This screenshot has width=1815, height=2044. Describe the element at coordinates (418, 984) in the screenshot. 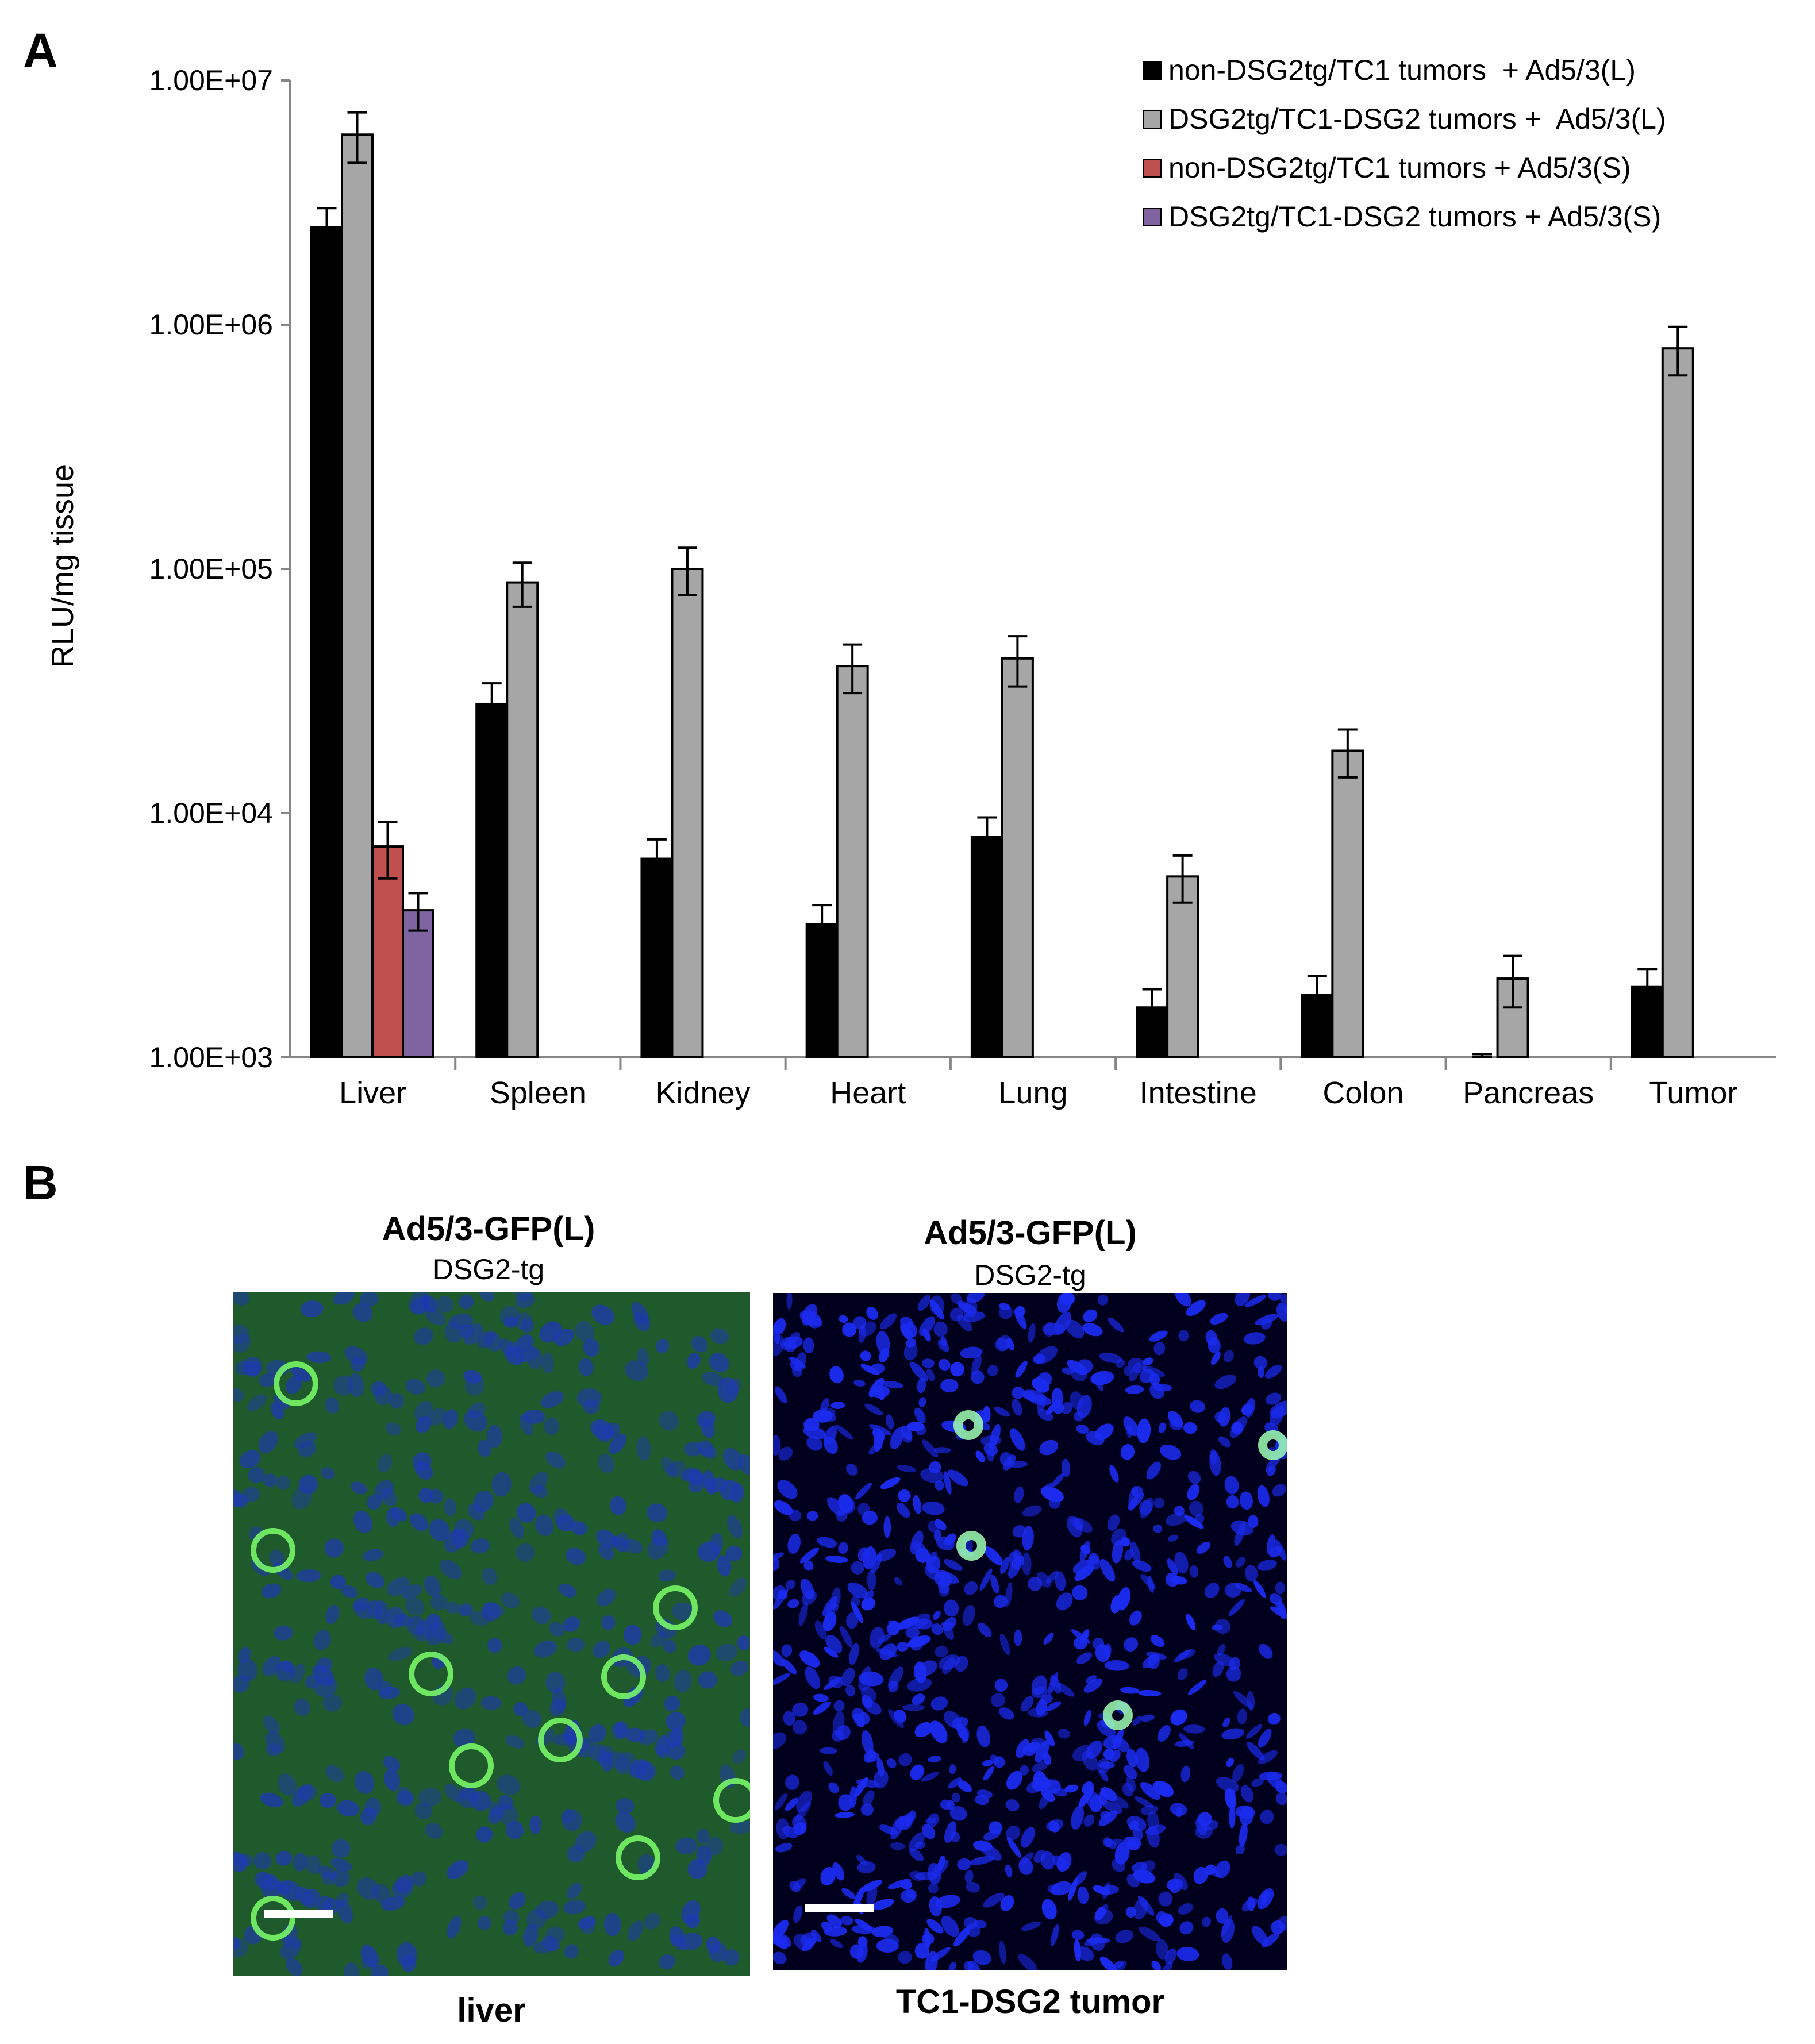

I see `bar` at that location.